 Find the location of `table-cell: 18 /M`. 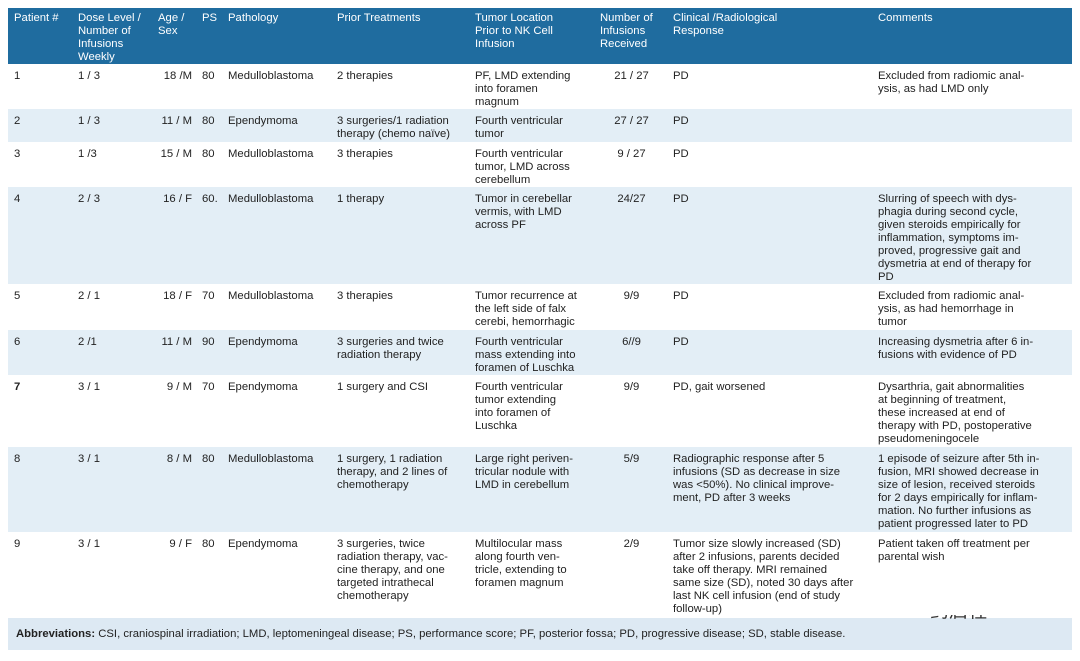

table-cell: 18 /M is located at coordinates (177, 76).